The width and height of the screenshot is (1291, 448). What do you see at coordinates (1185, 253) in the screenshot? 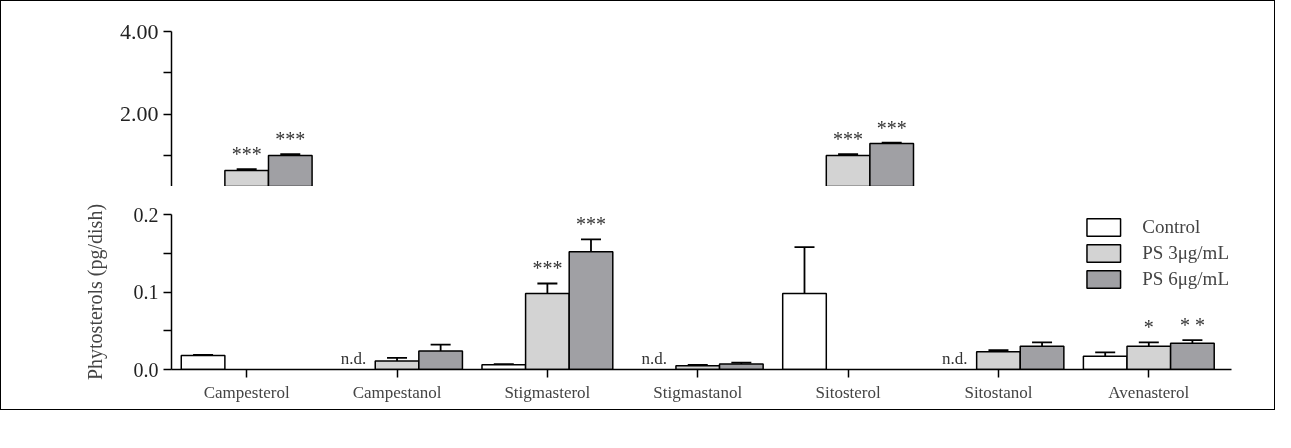
I see `legend-label: PS 3μg/mL` at bounding box center [1185, 253].